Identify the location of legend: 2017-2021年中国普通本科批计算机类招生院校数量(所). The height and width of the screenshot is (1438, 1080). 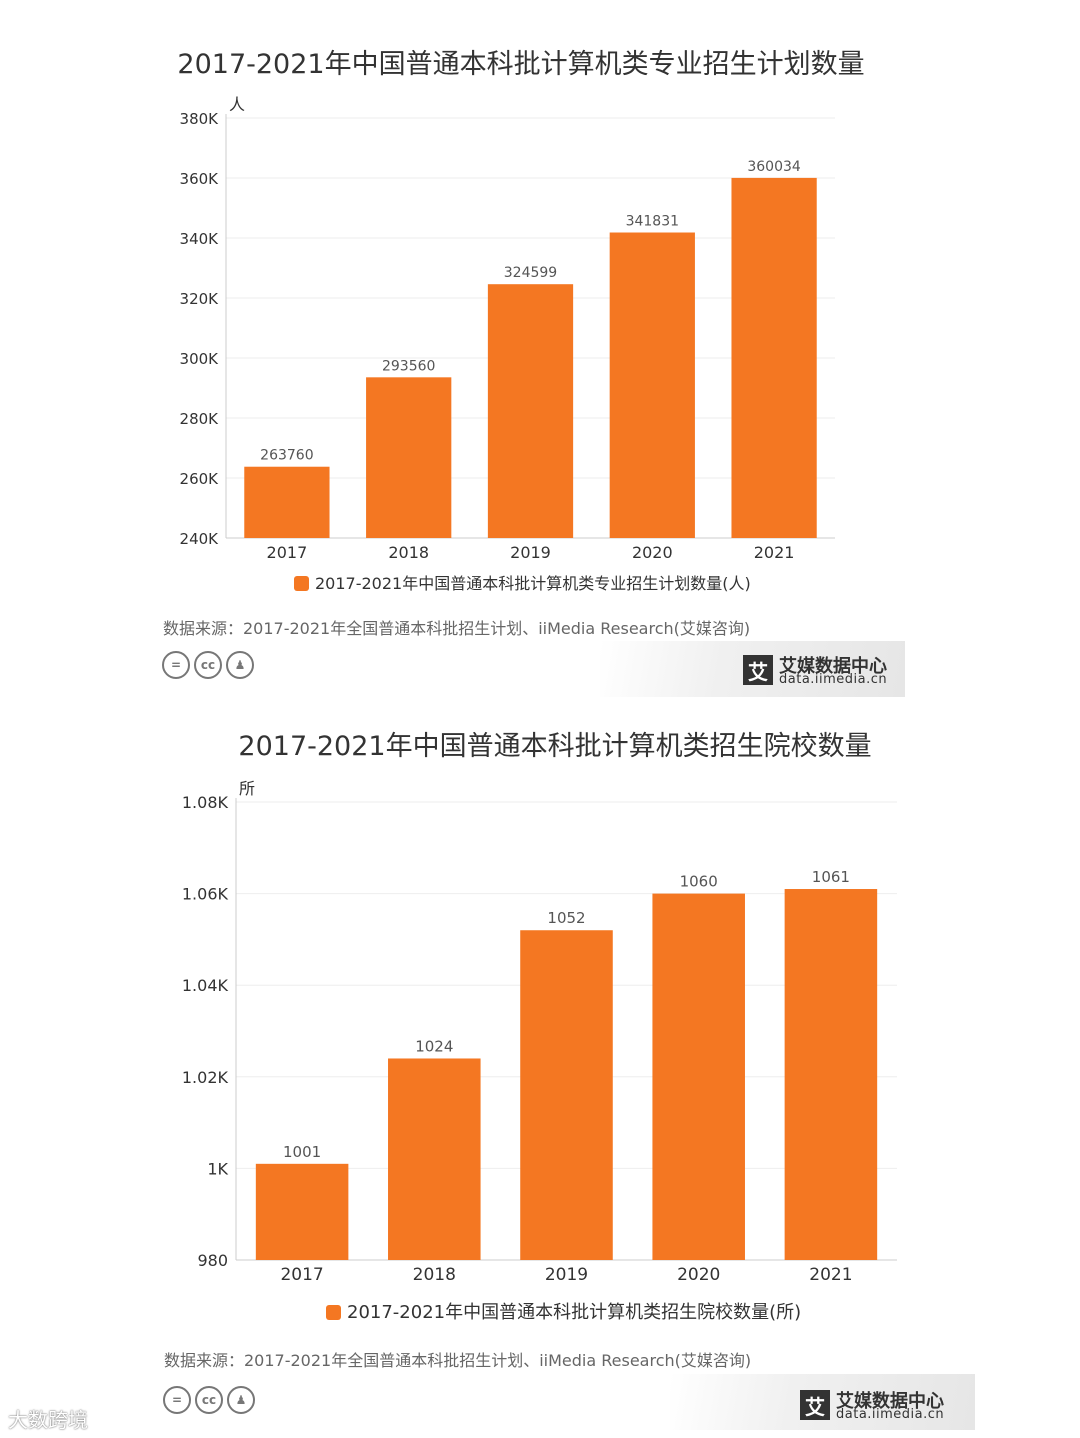
(563, 1312).